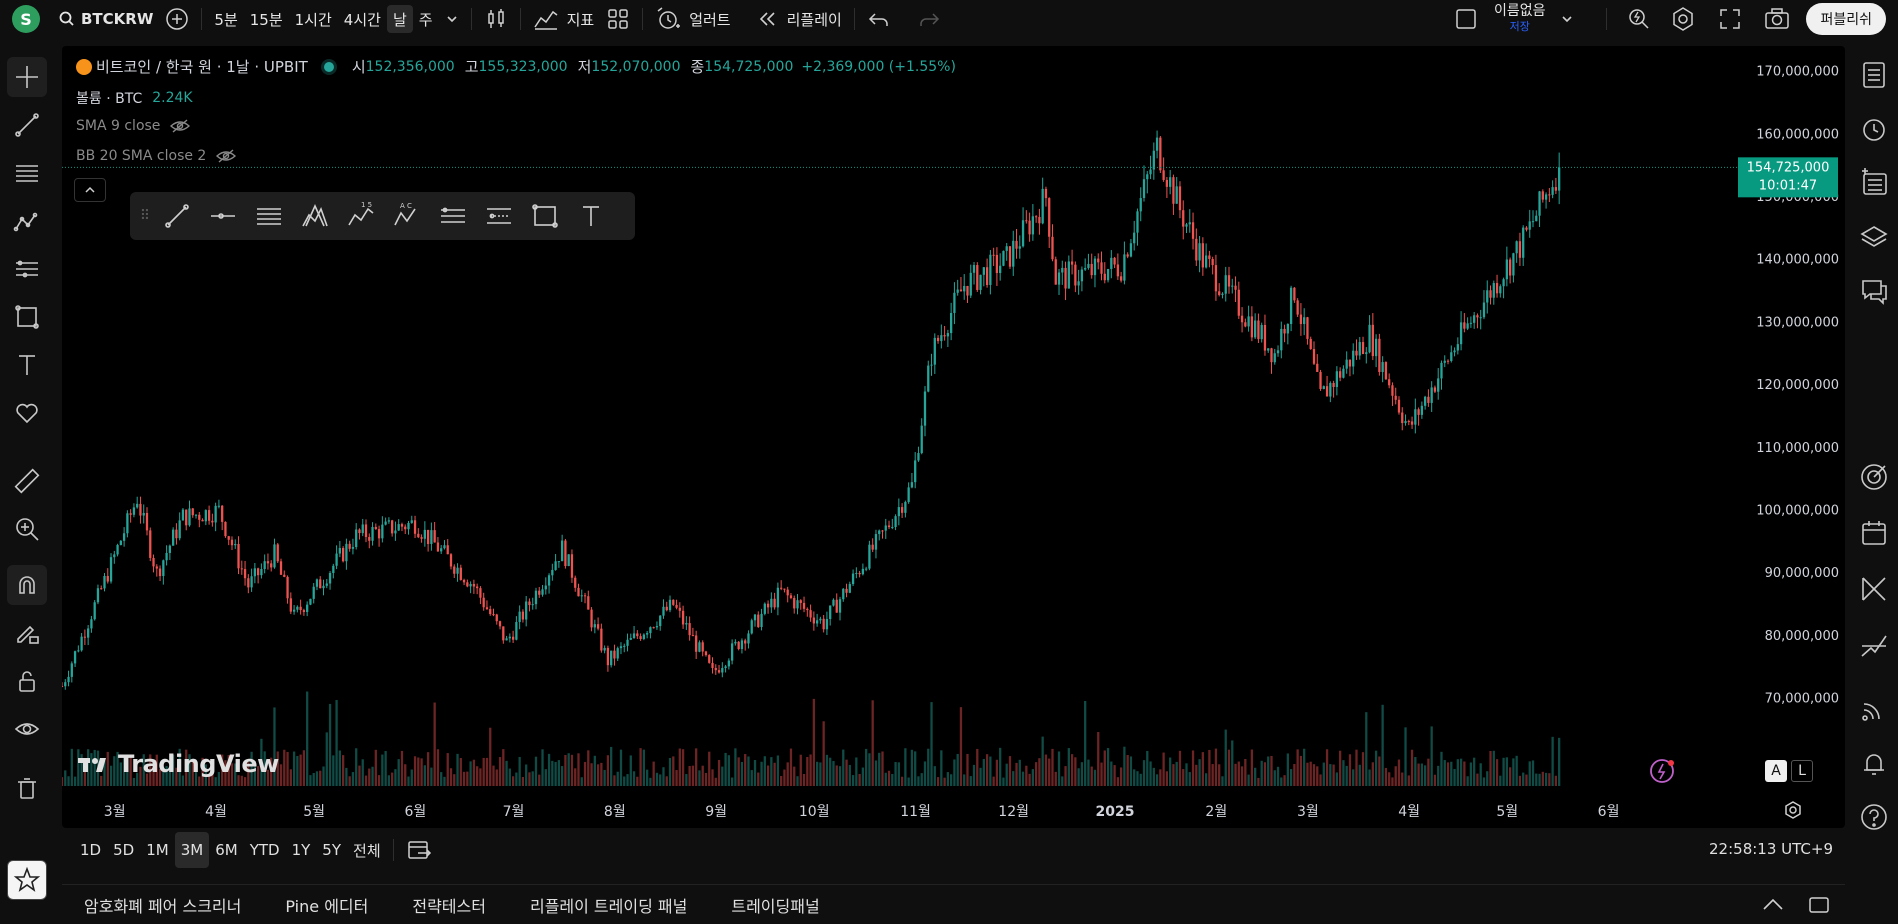 This screenshot has width=1898, height=924. I want to click on log-scale-button: L, so click(1802, 771).